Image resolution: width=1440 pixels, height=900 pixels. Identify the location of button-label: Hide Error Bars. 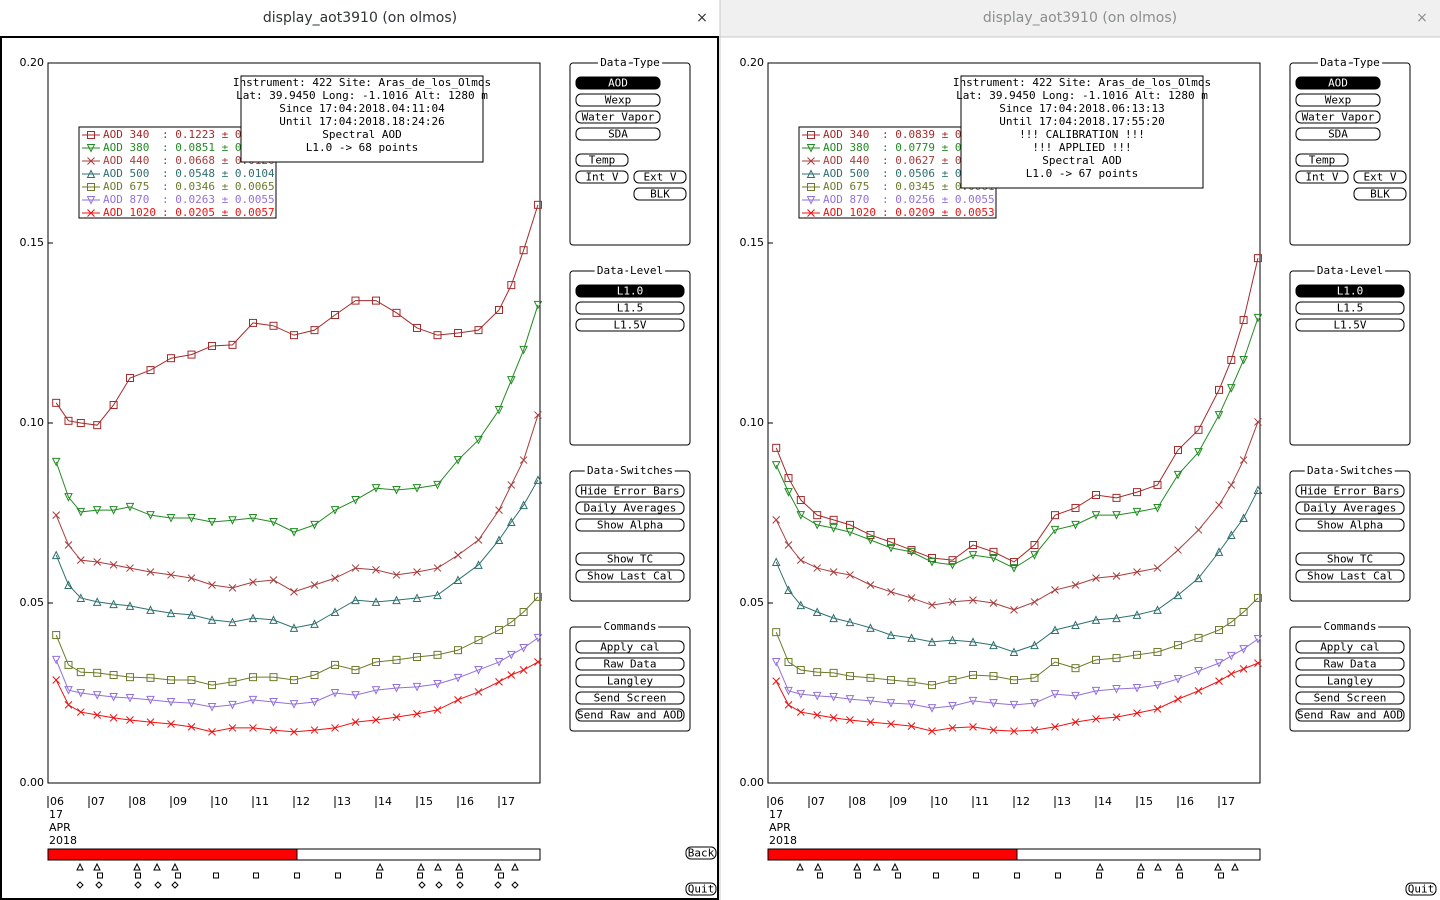
(1349, 491).